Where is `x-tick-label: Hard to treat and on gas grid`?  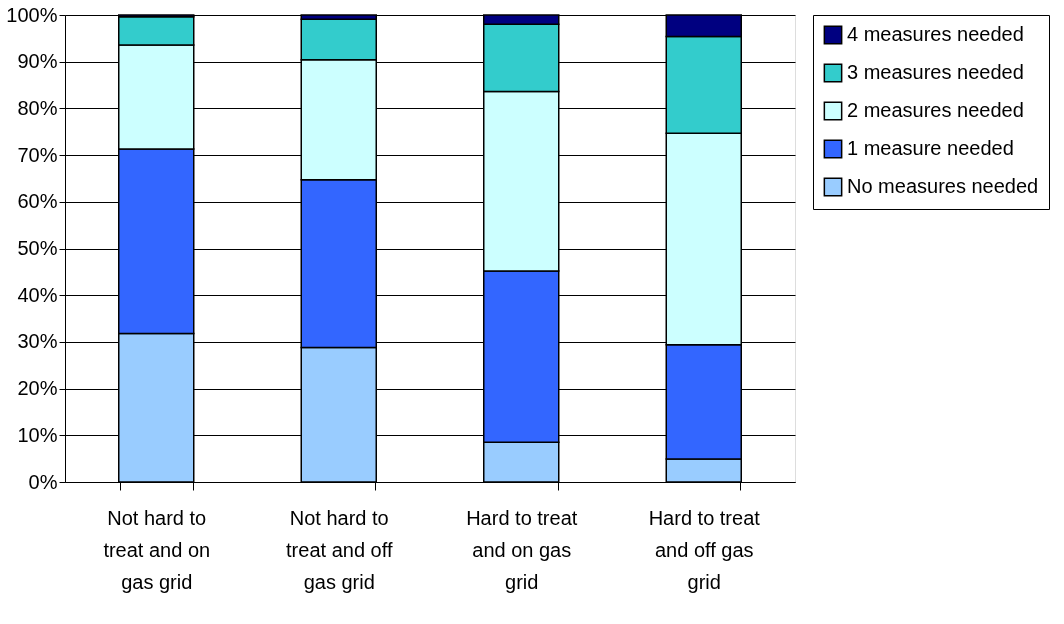 x-tick-label: Hard to treat and on gas grid is located at coordinates (522, 549).